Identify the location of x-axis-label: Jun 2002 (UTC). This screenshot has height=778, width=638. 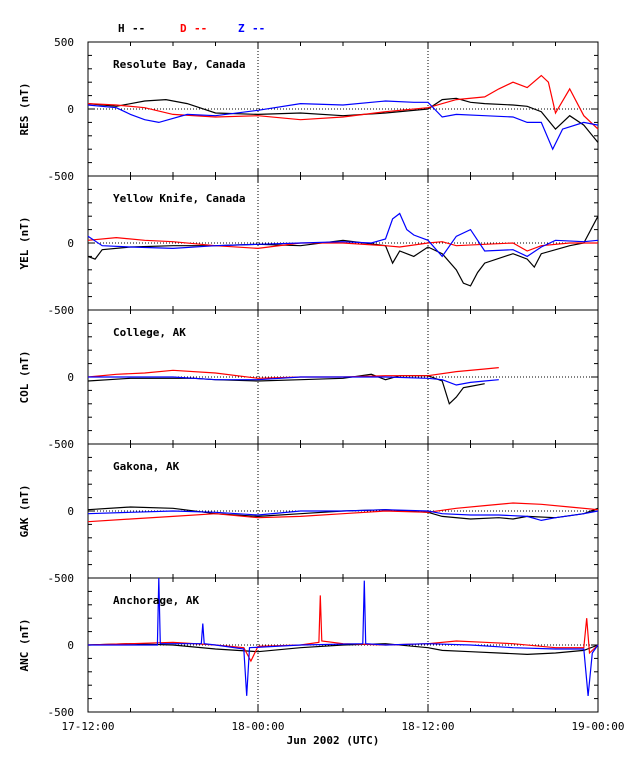
(333, 740).